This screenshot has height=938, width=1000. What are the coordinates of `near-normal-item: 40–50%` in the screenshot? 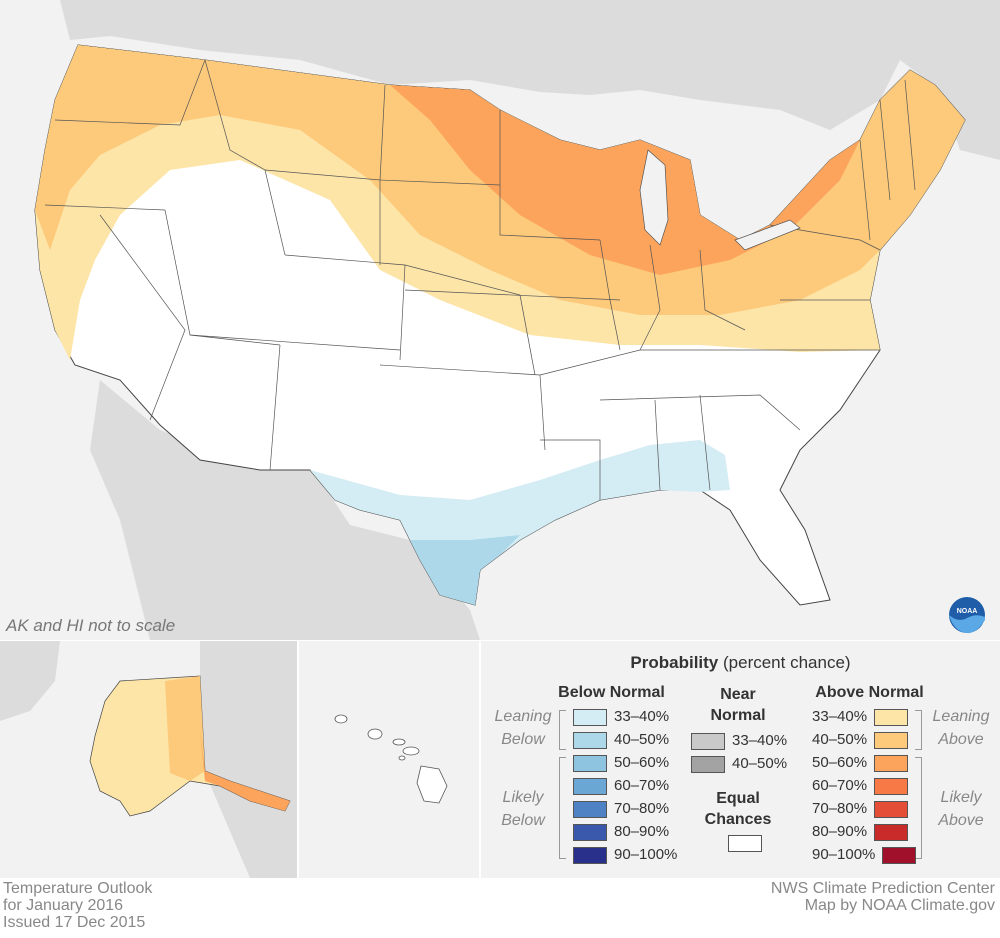 It's located at (739, 765).